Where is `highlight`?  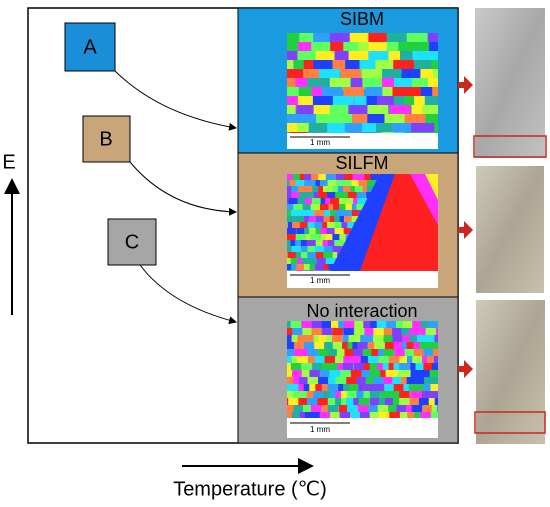
highlight is located at coordinates (510, 146).